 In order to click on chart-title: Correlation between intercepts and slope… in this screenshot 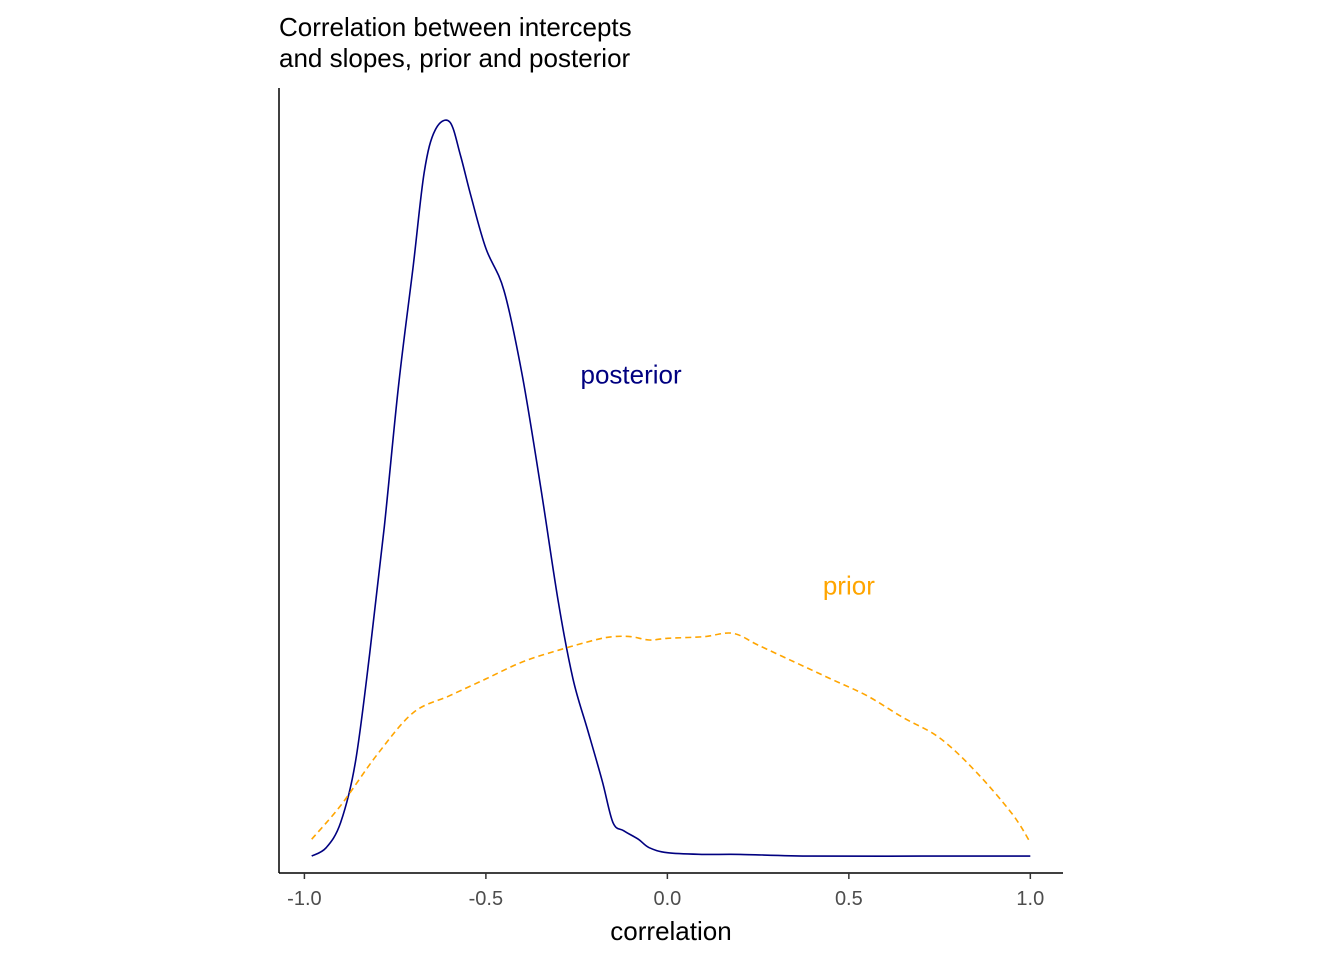, I will do `click(455, 43)`.